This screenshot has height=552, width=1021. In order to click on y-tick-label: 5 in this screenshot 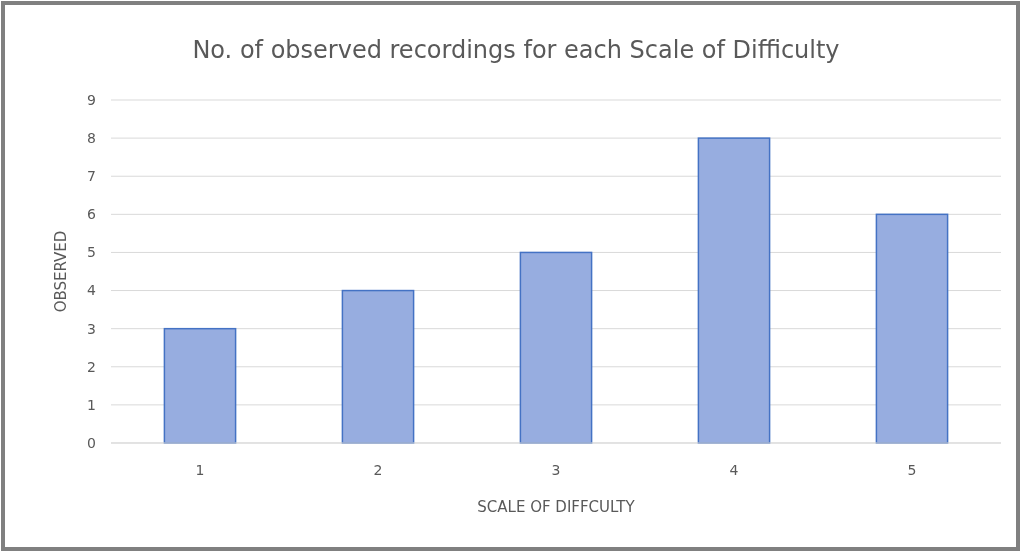, I will do `click(91, 252)`.